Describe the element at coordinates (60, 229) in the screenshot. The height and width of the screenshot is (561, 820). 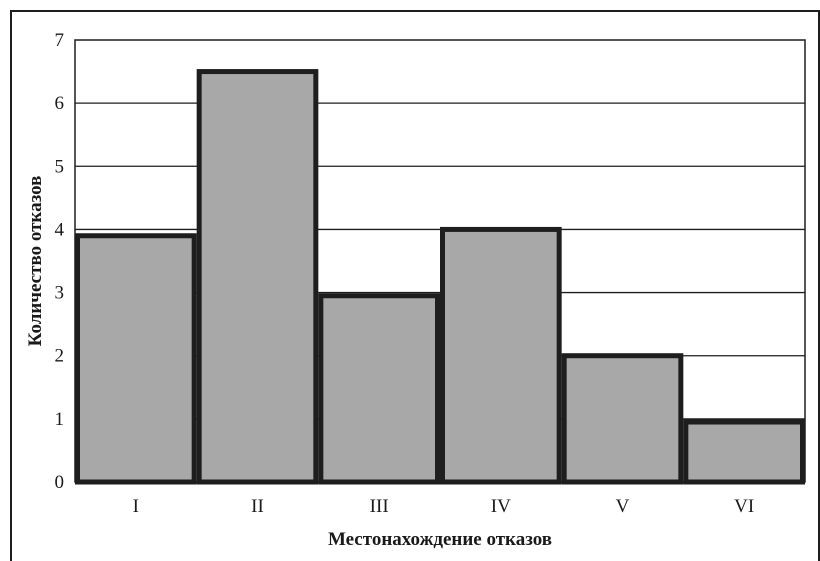
I see `y-tick-label: 4` at that location.